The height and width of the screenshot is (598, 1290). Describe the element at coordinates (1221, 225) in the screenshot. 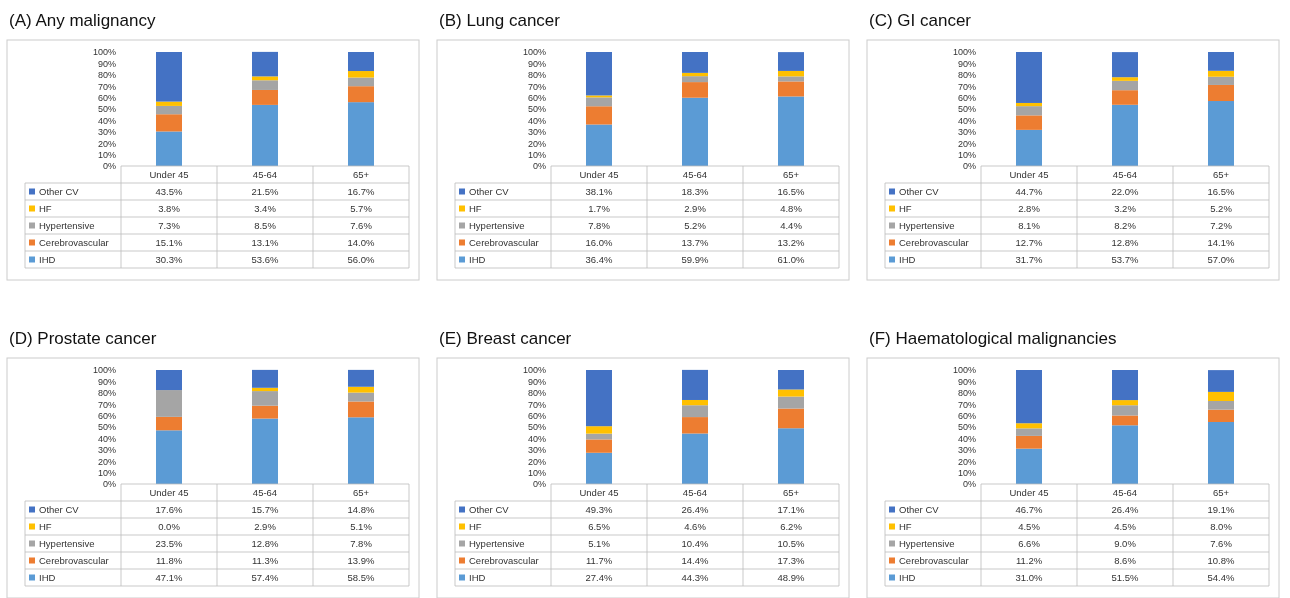

I see `data-label: 7.2%` at that location.